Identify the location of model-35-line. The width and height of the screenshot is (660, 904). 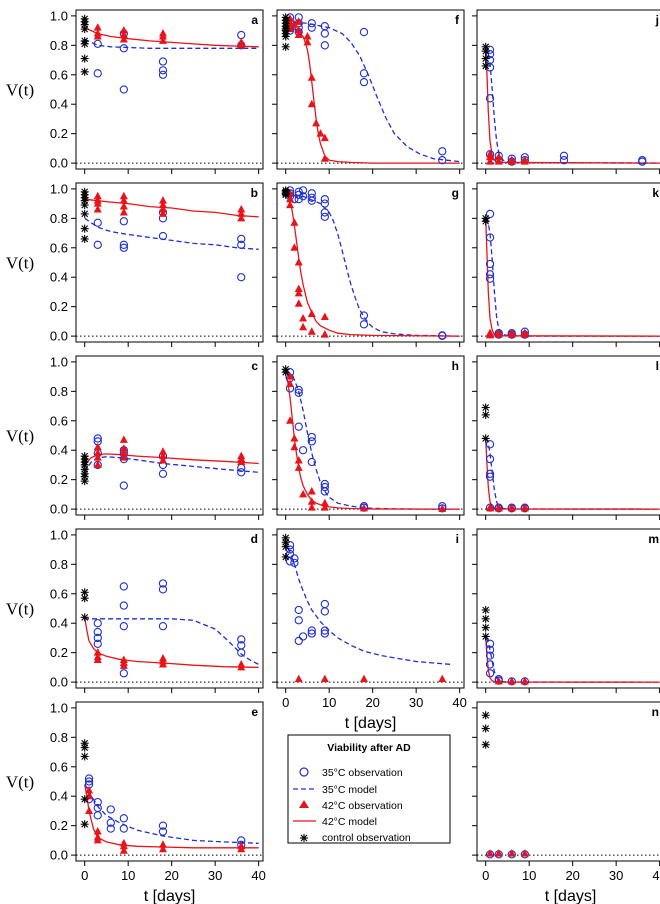
(171, 640).